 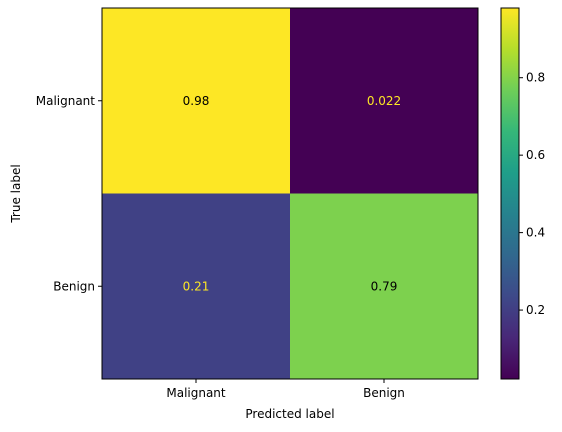 I want to click on cell-value-label: 0.79, so click(x=384, y=286).